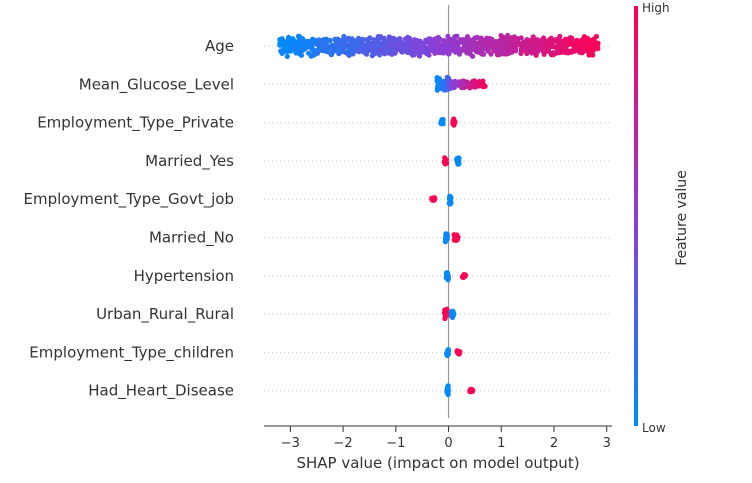 Image resolution: width=752 pixels, height=483 pixels. Describe the element at coordinates (343, 443) in the screenshot. I see `x-tick-label: −2` at that location.